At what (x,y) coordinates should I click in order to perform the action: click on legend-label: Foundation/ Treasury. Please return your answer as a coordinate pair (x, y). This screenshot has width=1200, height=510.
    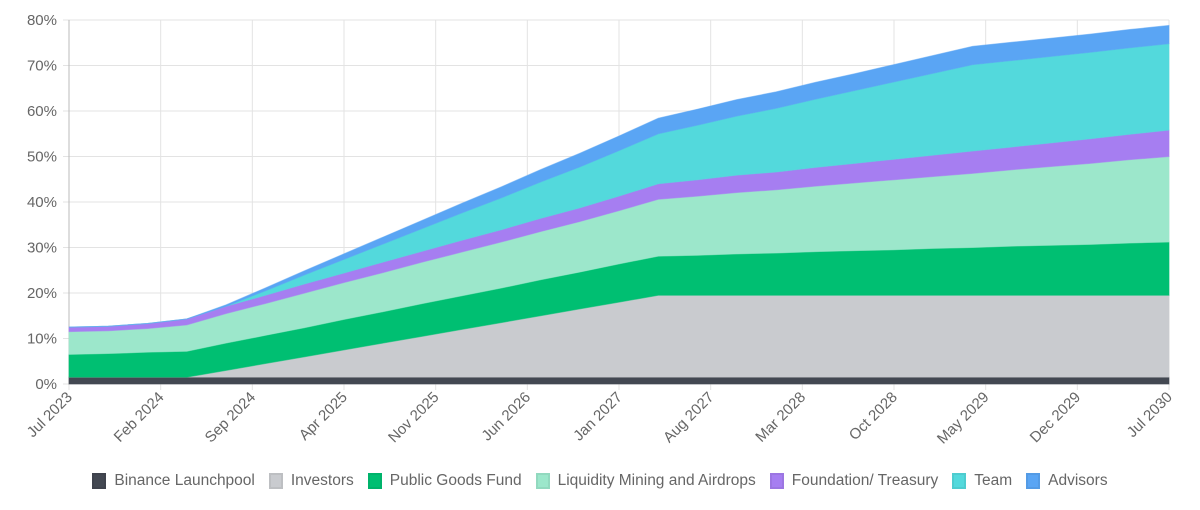
    Looking at the image, I should click on (865, 480).